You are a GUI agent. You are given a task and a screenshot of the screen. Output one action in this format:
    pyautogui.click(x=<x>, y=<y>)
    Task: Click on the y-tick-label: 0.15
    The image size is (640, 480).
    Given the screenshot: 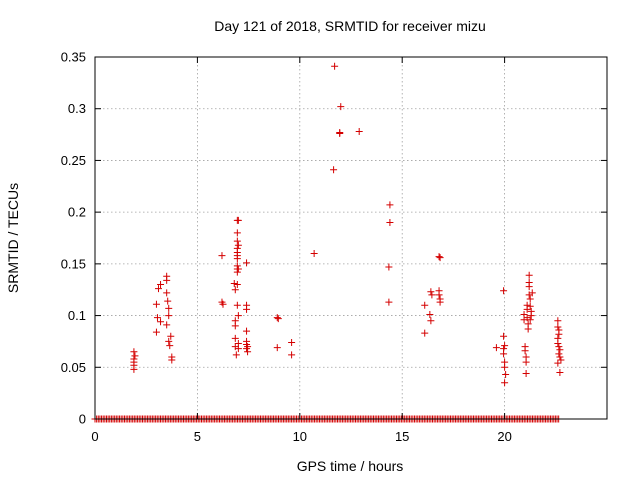 What is the action you would take?
    pyautogui.click(x=73, y=263)
    